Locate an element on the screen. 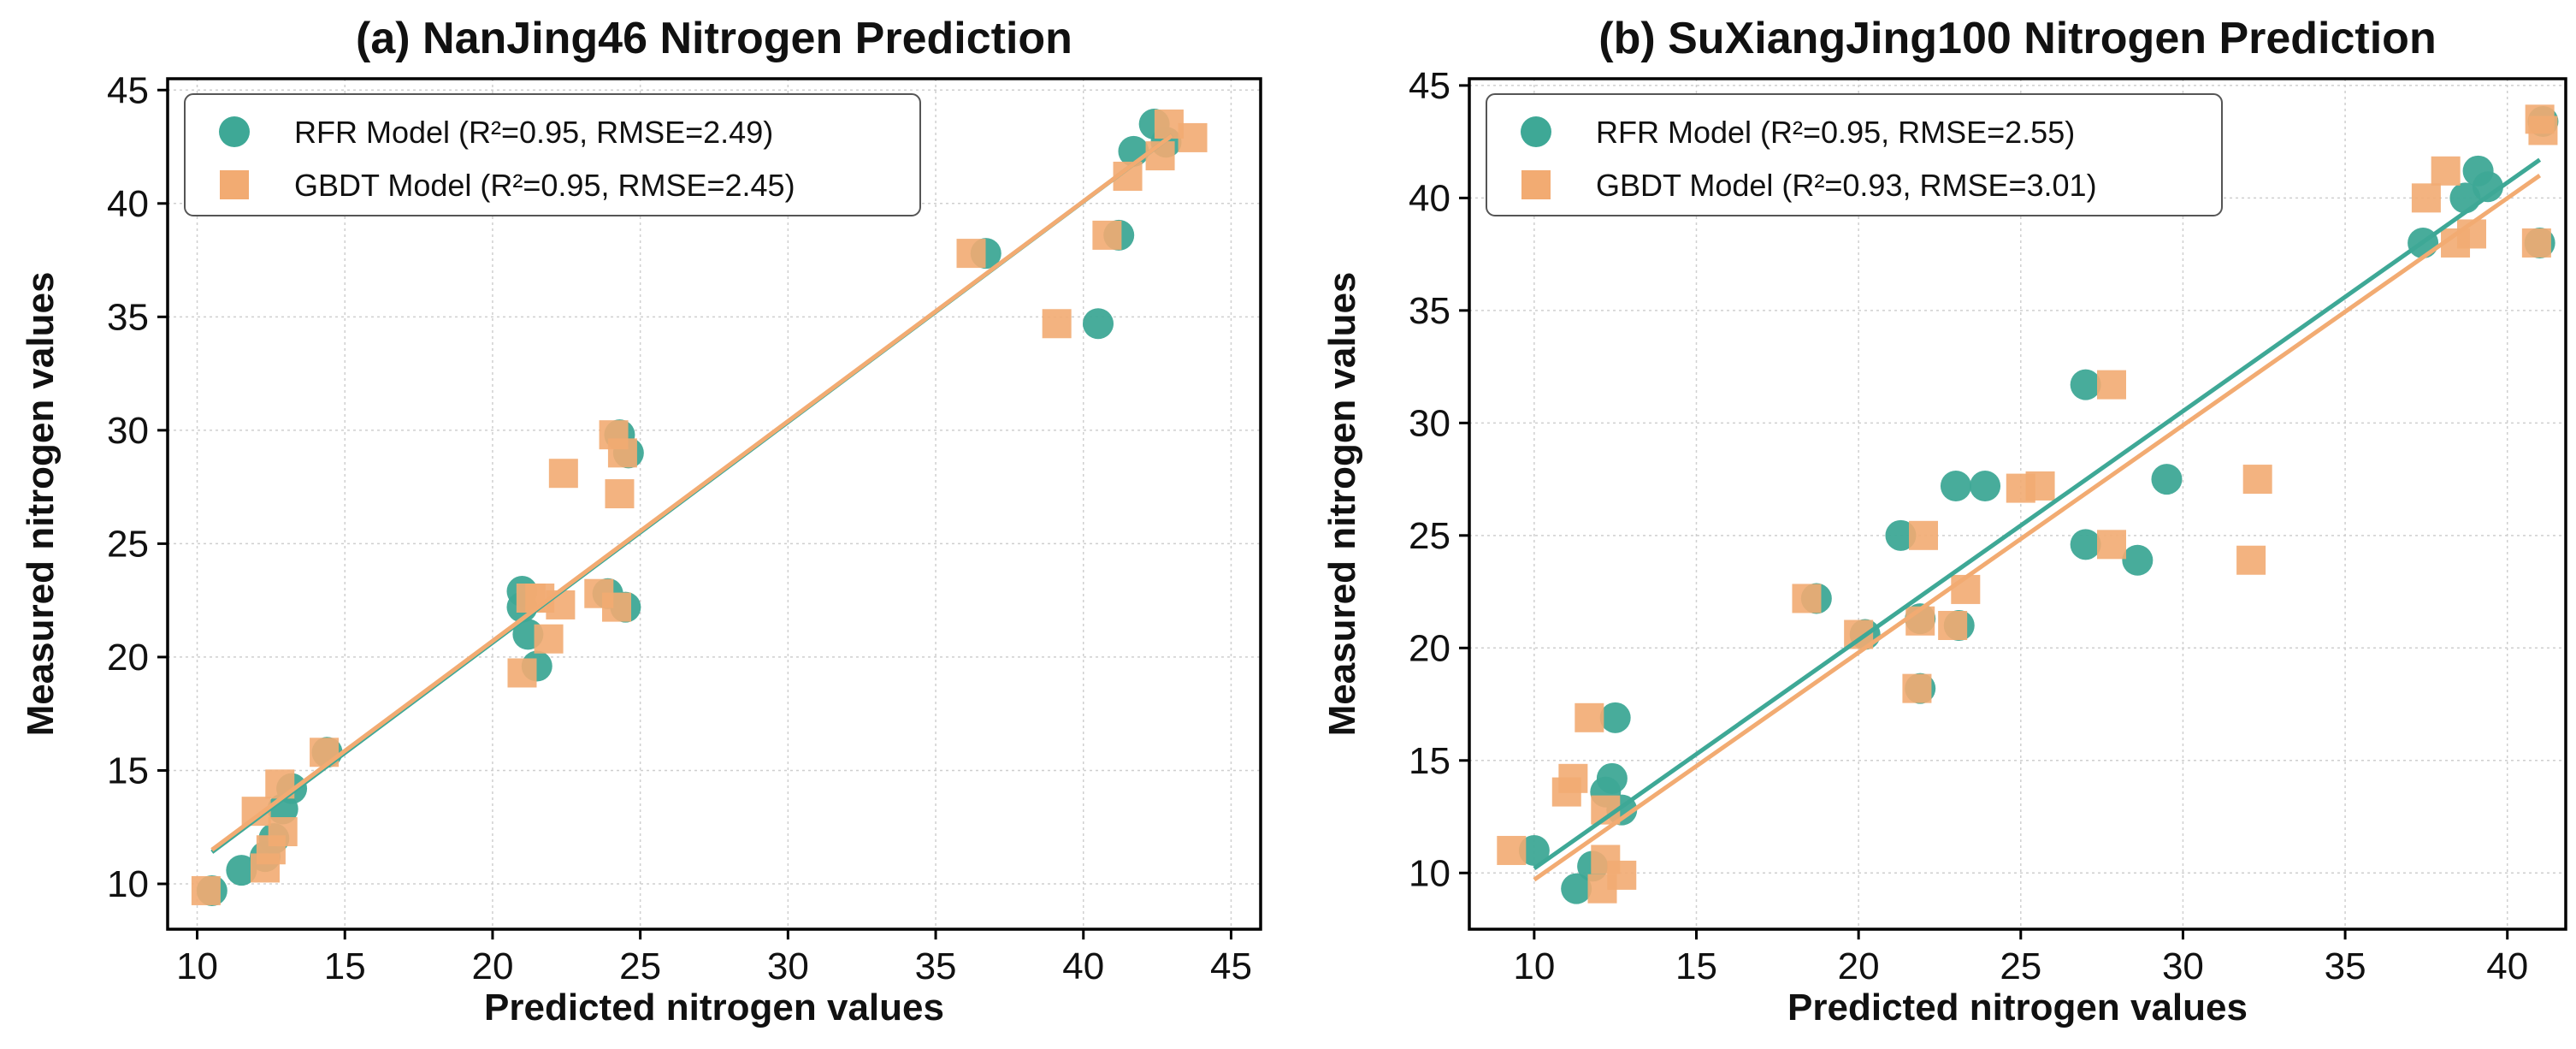 Image resolution: width=2576 pixels, height=1049 pixels. y-tick-label: 40 is located at coordinates (128, 204).